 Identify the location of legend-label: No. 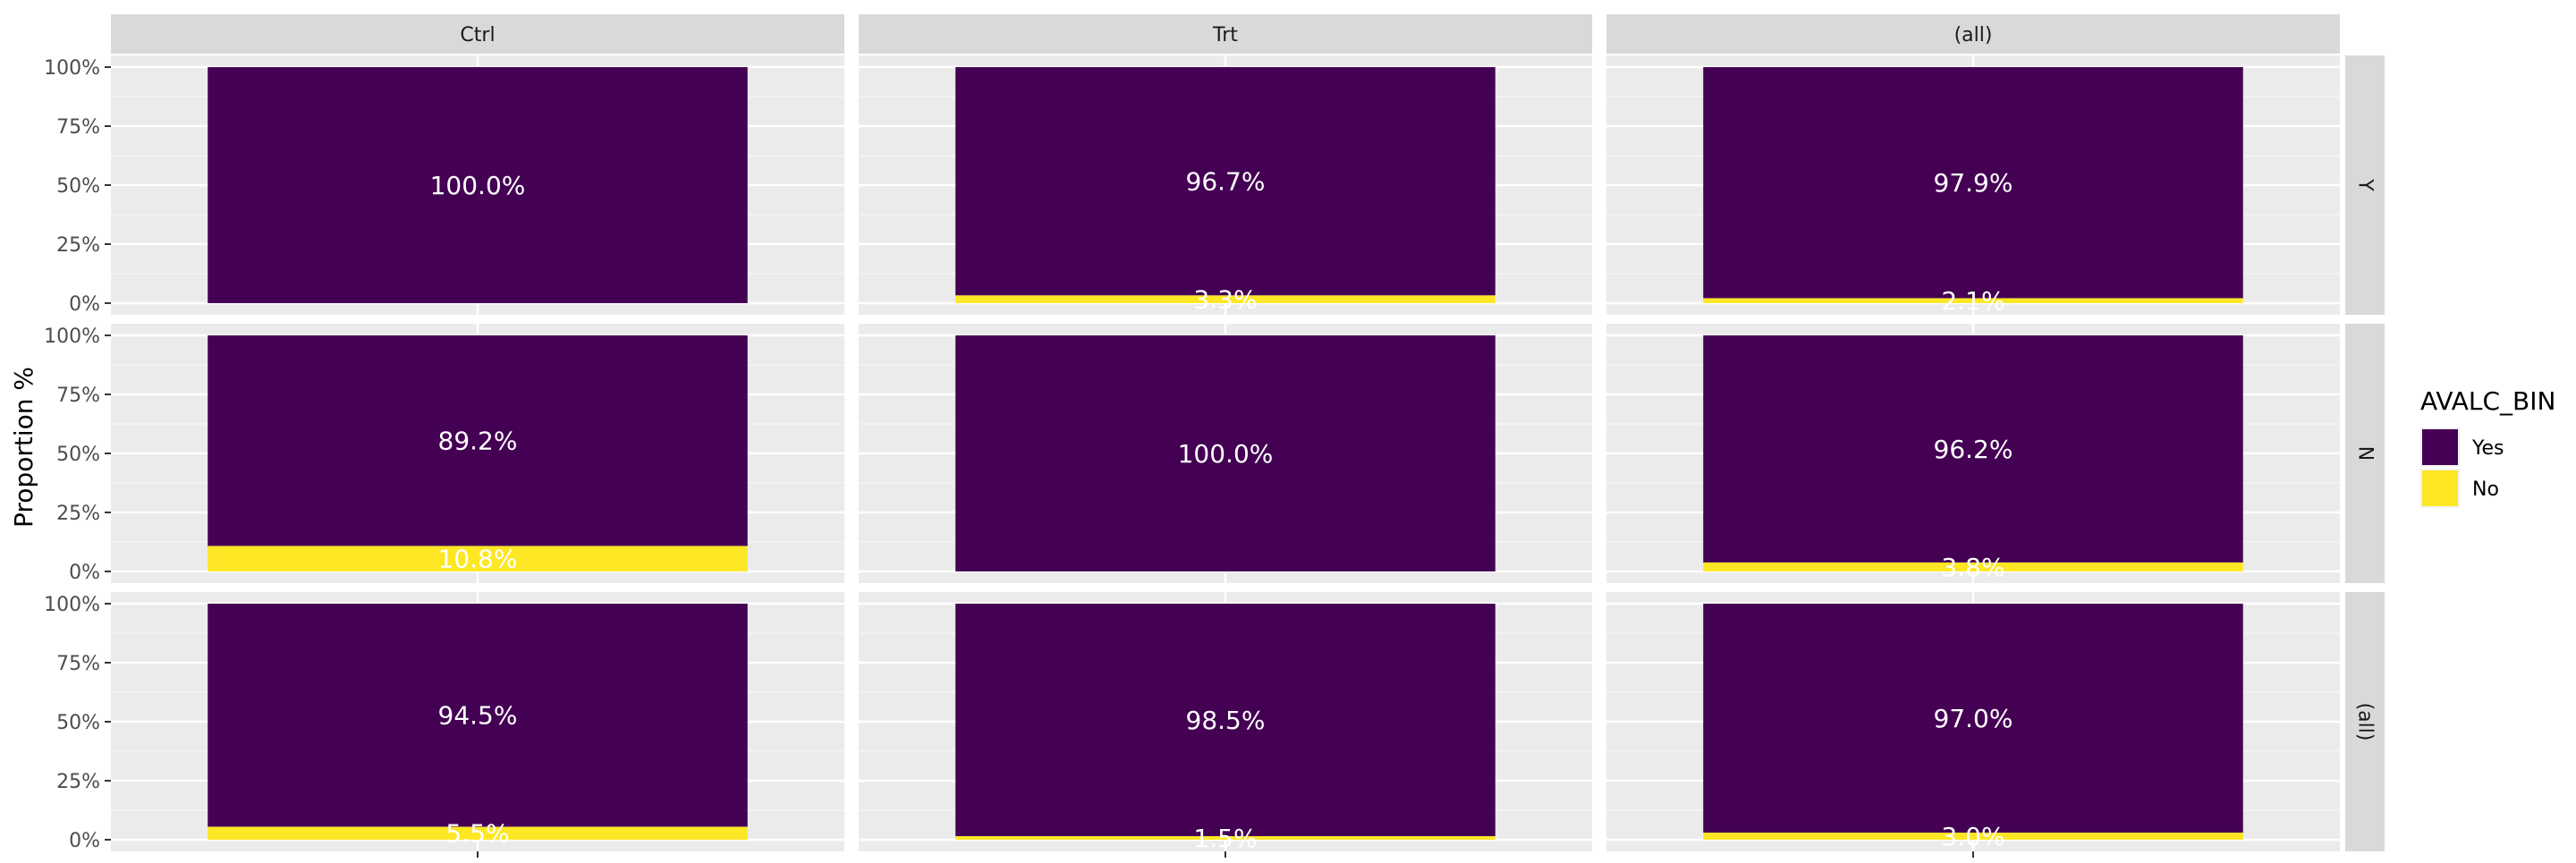
(2485, 489).